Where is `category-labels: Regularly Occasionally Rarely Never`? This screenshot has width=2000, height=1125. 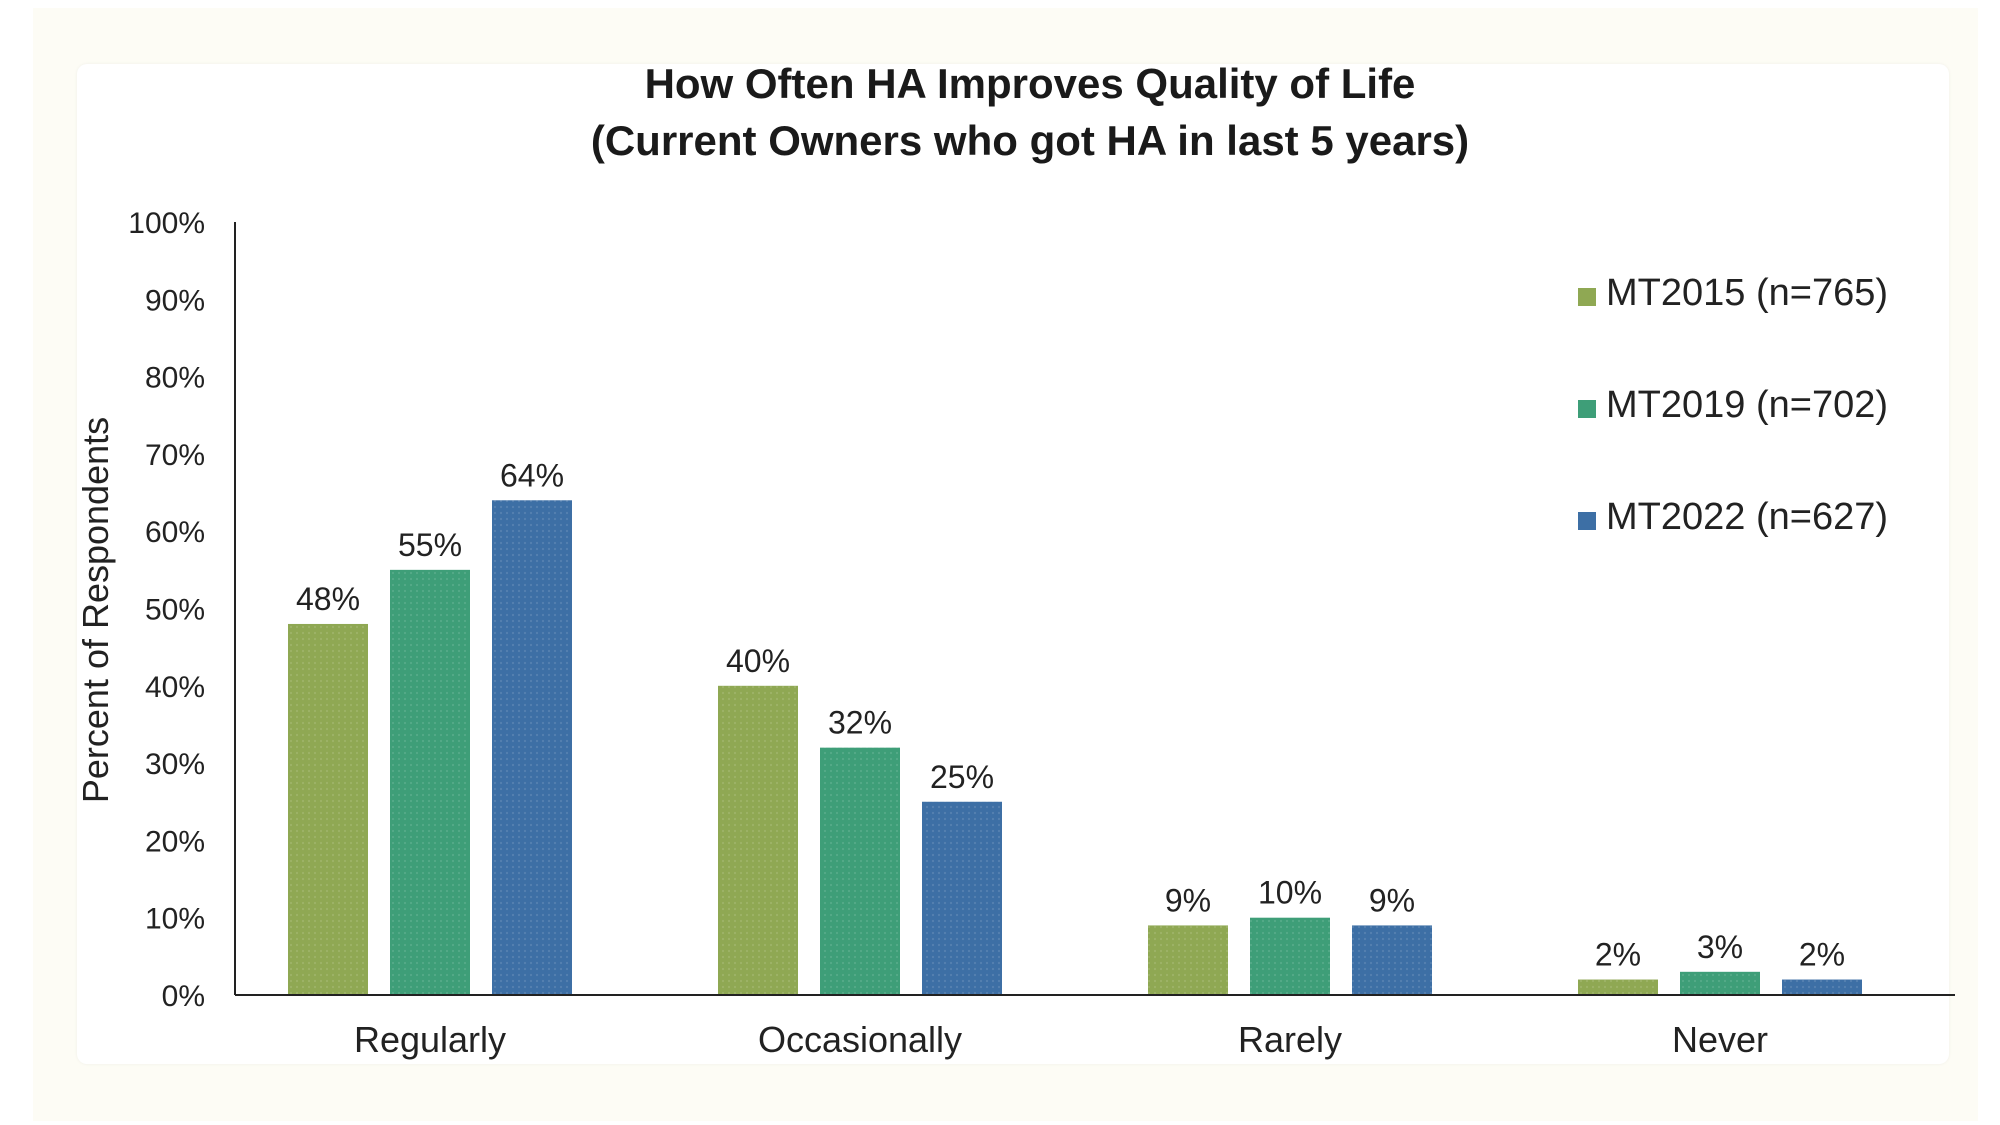 category-labels: Regularly Occasionally Rarely Never is located at coordinates (1061, 1039).